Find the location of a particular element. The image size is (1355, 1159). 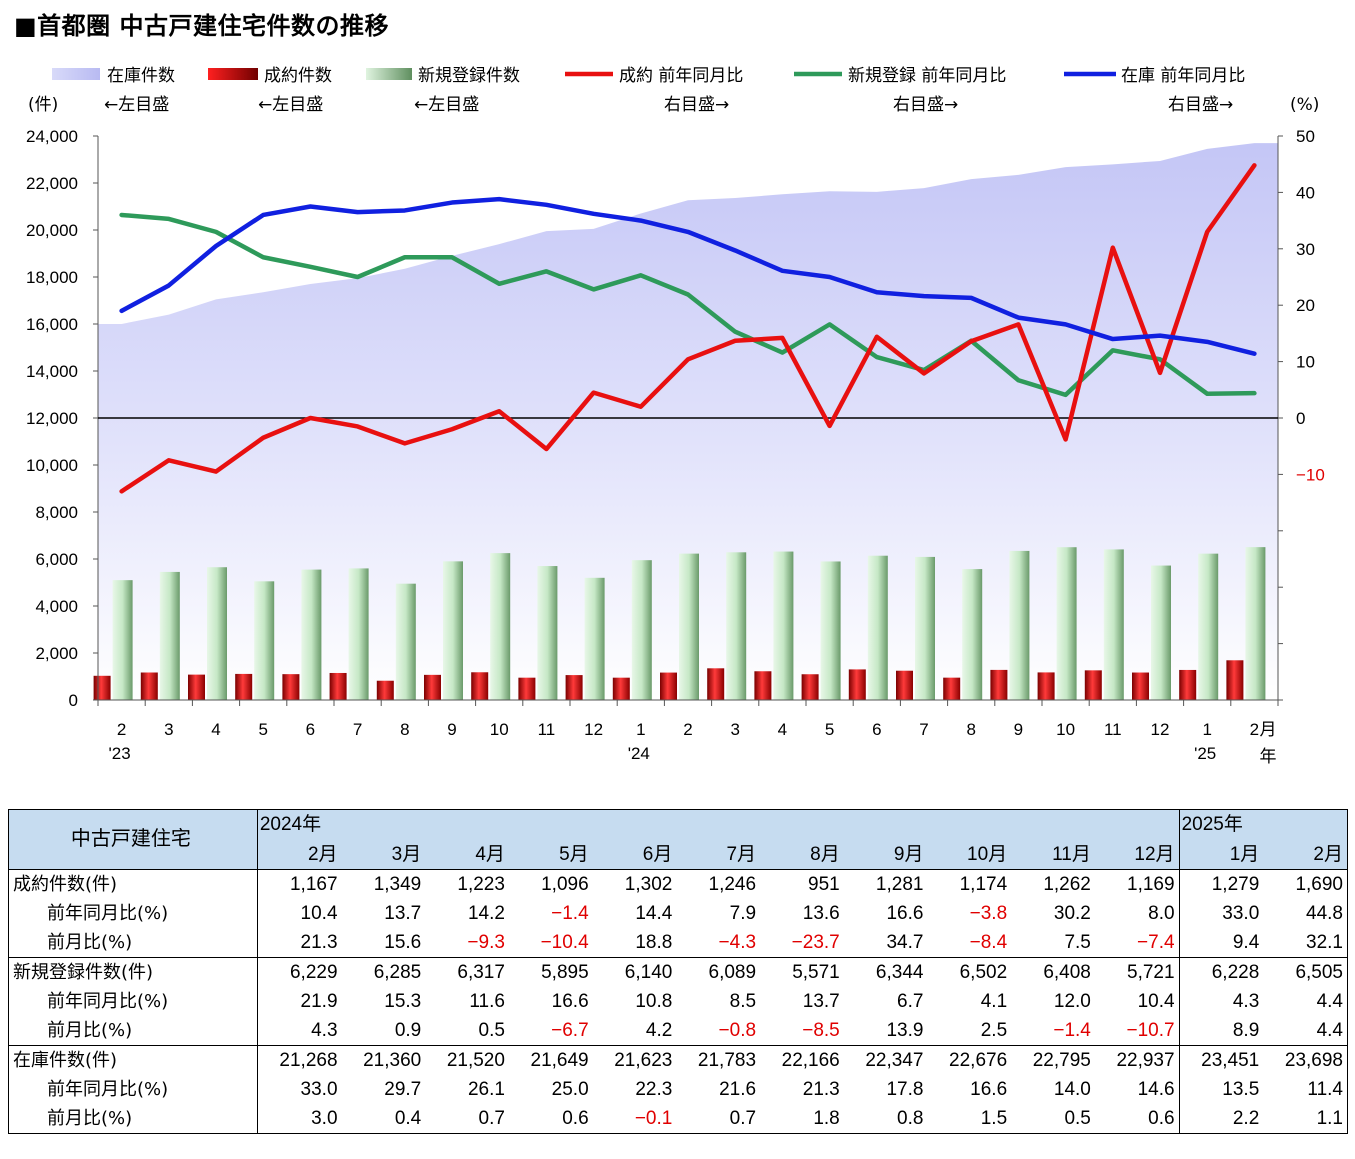

table-cell: 1,349 is located at coordinates (397, 884).